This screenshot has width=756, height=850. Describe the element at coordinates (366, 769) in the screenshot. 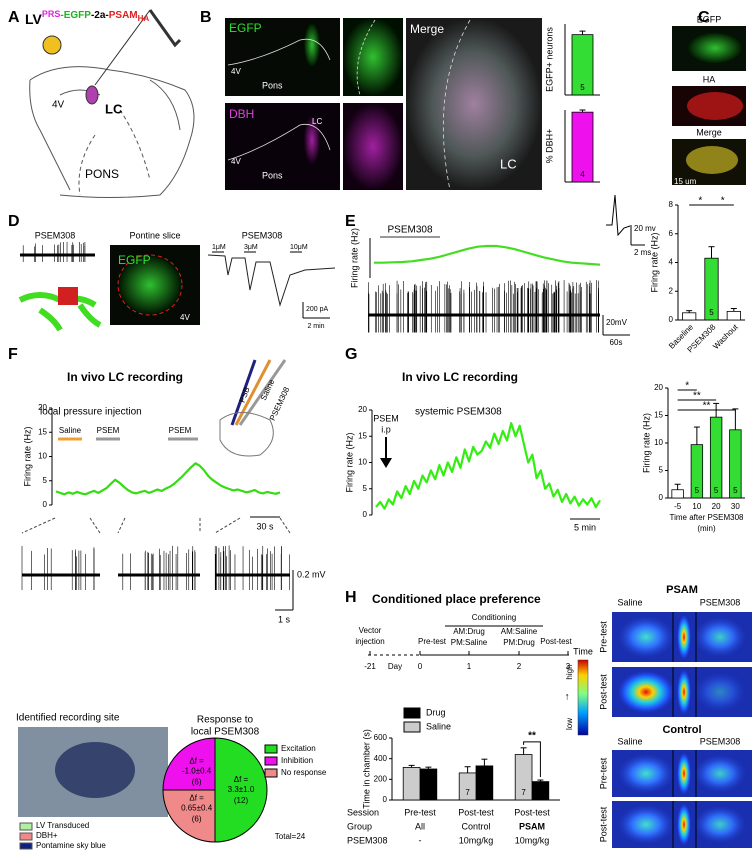

I see `y-axis-label: Time in chamber (s)` at that location.